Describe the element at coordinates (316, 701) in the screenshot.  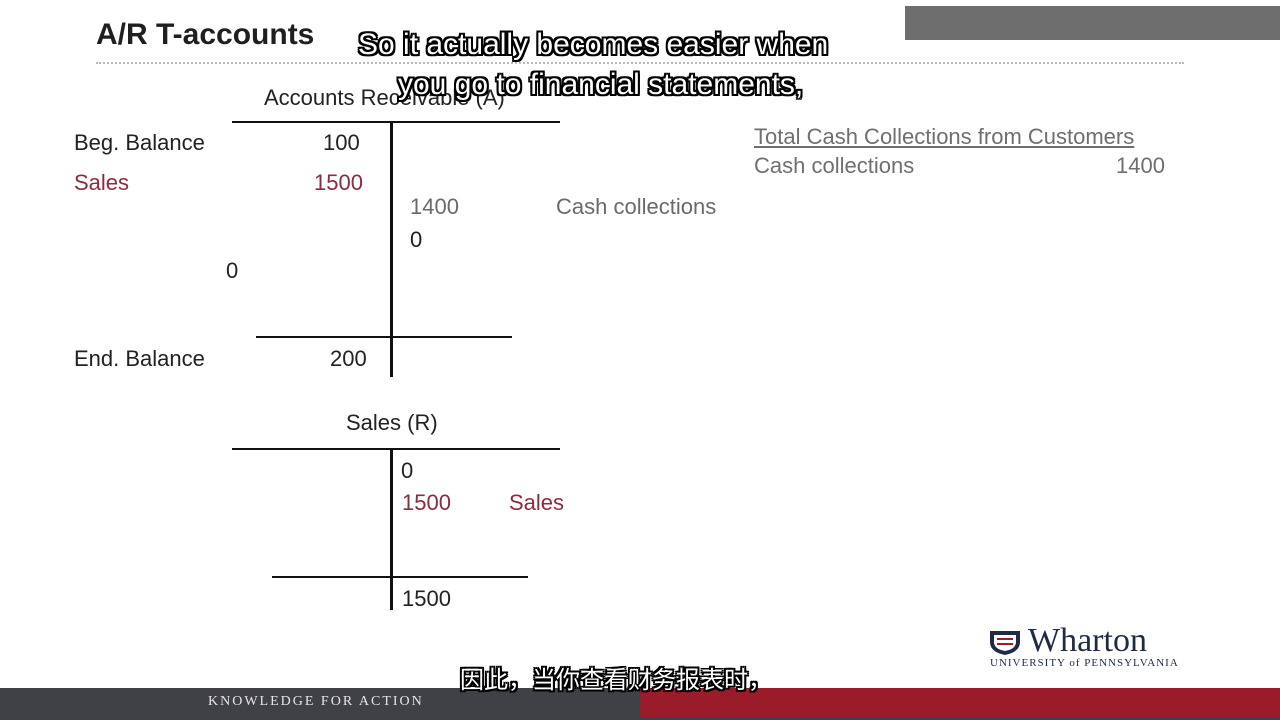
I see `footer-tagline: KNOWLEDGE FOR ACTION` at that location.